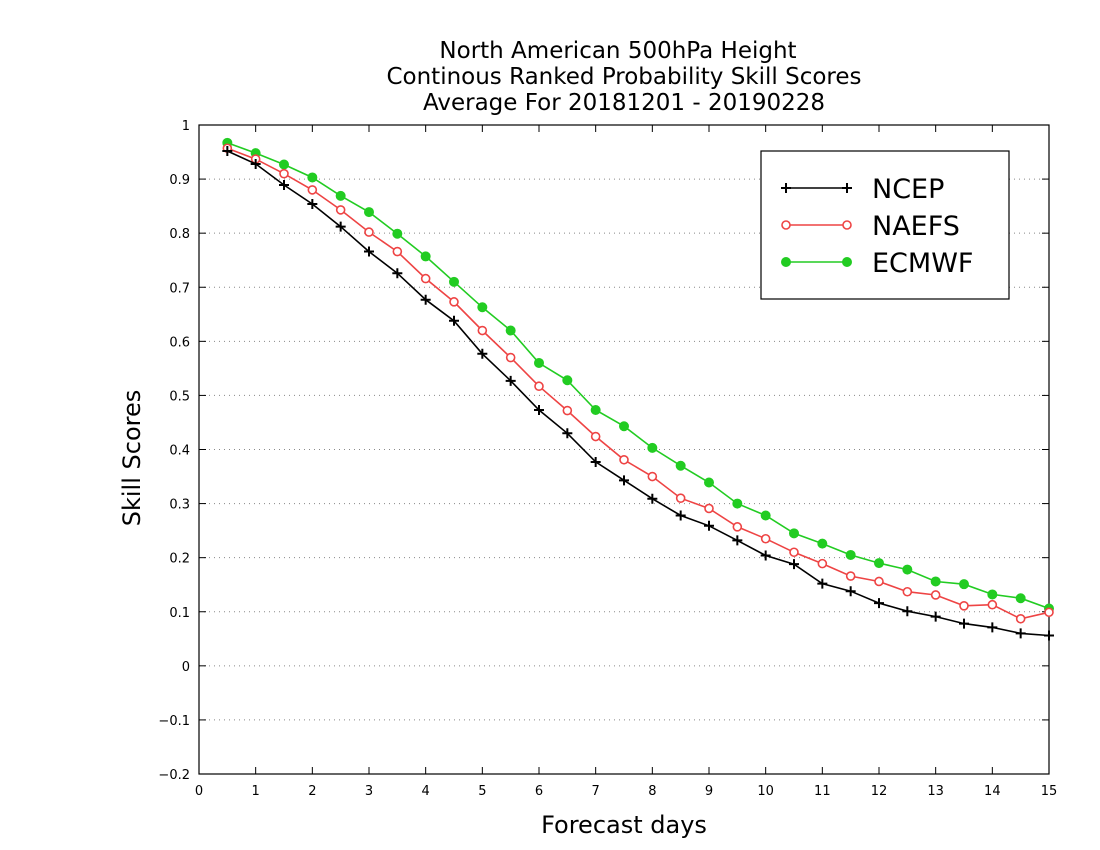 The height and width of the screenshot is (850, 1100). What do you see at coordinates (199, 791) in the screenshot?
I see `x-tick-label: 0` at bounding box center [199, 791].